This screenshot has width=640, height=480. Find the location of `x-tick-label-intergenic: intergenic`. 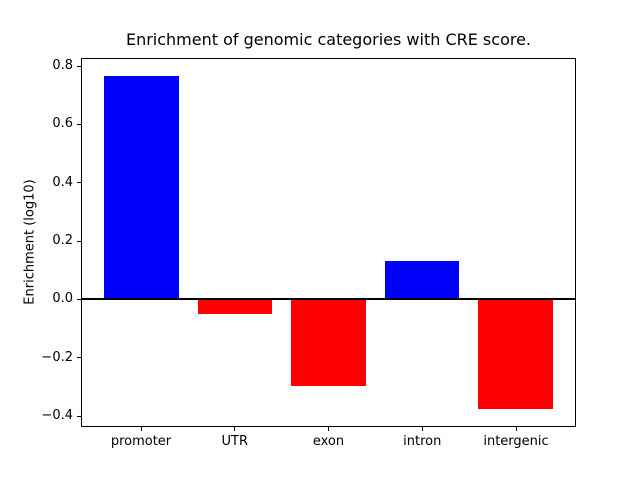

x-tick-label-intergenic: intergenic is located at coordinates (516, 441).